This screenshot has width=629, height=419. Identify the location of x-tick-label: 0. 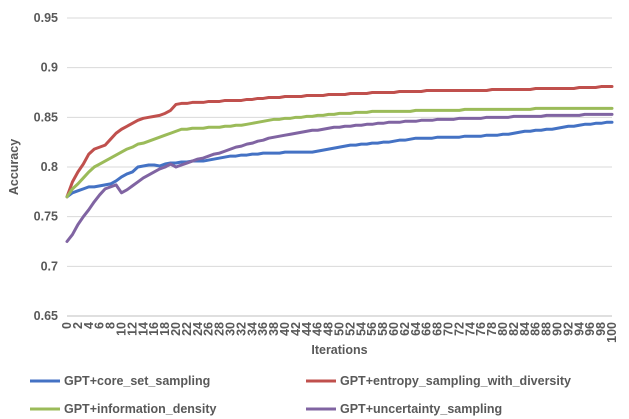
(67, 325).